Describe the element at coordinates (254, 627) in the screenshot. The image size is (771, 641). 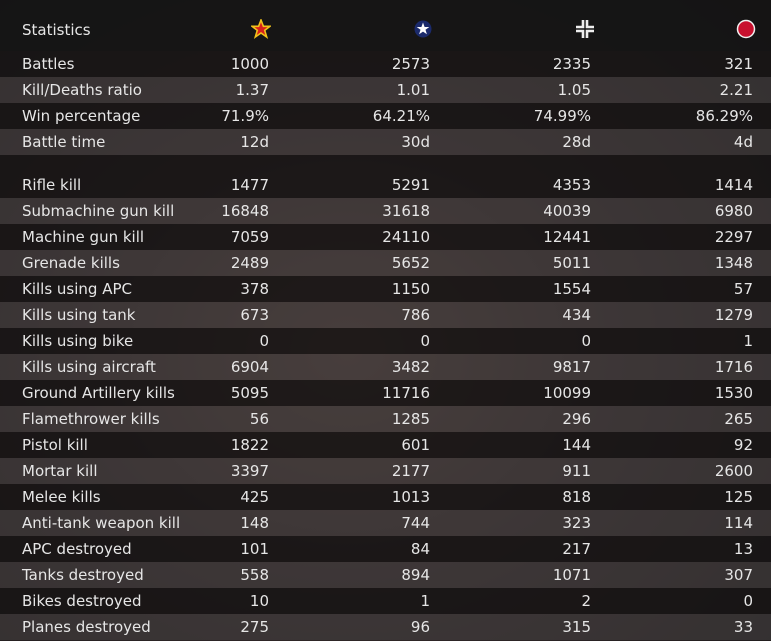
I see `stat-value: 275` at that location.